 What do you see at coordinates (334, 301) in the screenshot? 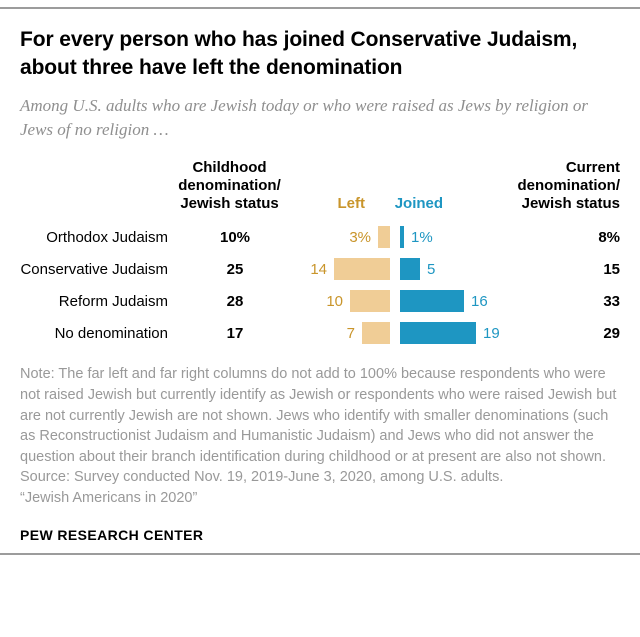
I see `left-value: 10` at bounding box center [334, 301].